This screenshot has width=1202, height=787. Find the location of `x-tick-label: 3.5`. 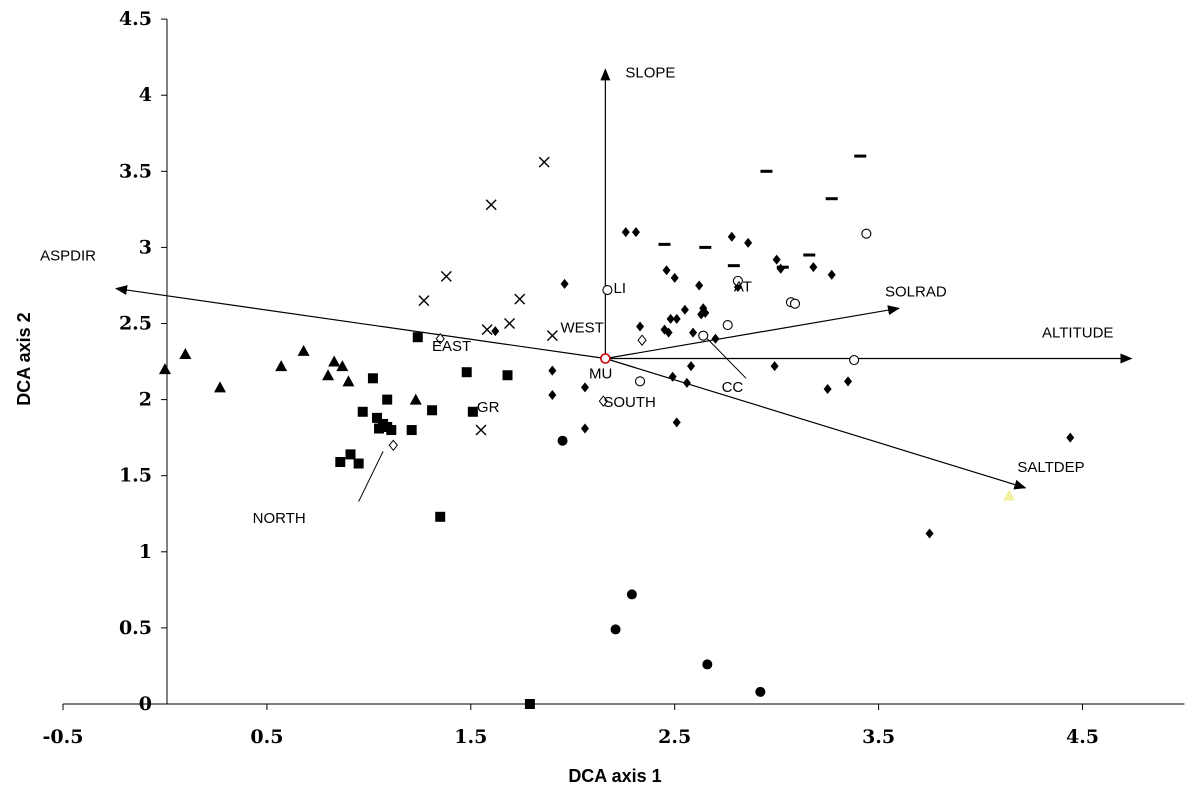

x-tick-label: 3.5 is located at coordinates (878, 737).